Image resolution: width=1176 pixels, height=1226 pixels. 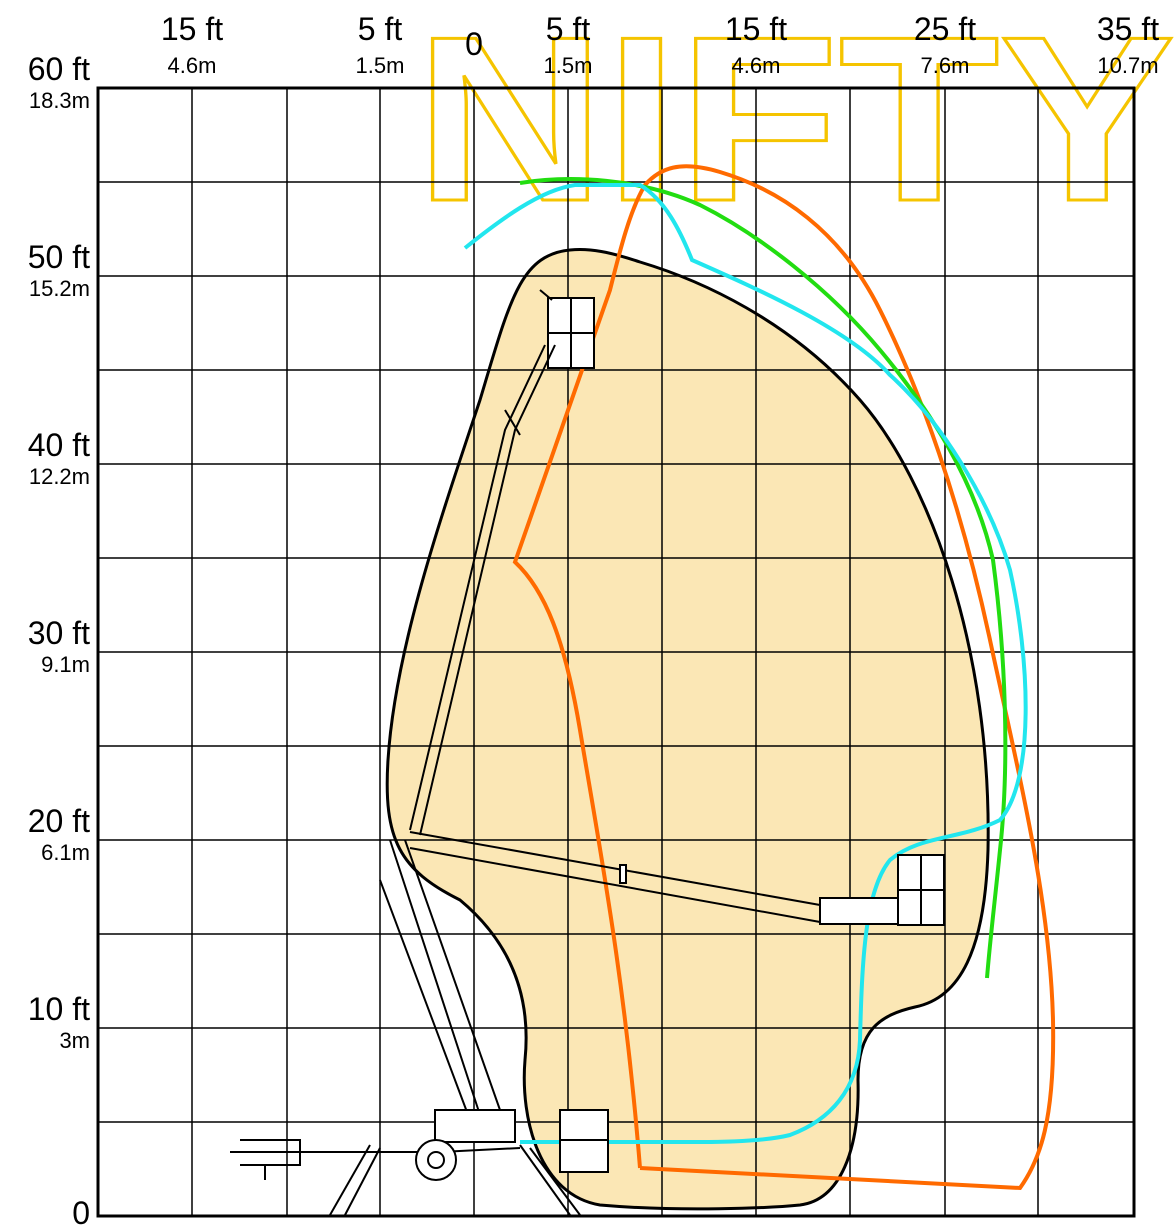 What do you see at coordinates (1127, 65) in the screenshot?
I see `x-axis-tick-label-m: 10.7m` at bounding box center [1127, 65].